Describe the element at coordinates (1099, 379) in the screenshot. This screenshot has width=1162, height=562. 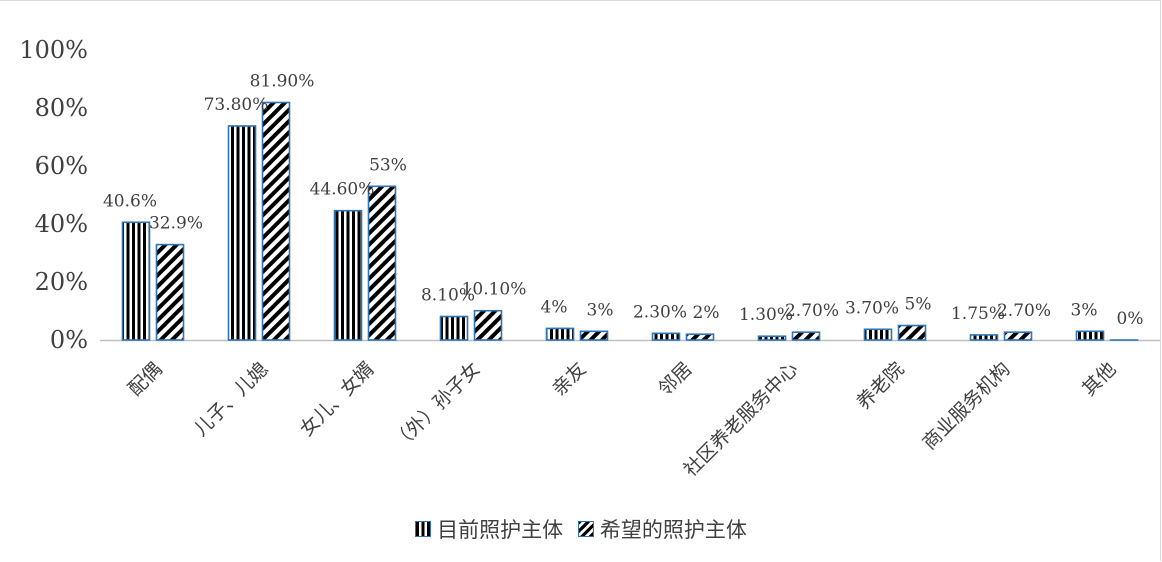
I see `category-label: 其他` at that location.